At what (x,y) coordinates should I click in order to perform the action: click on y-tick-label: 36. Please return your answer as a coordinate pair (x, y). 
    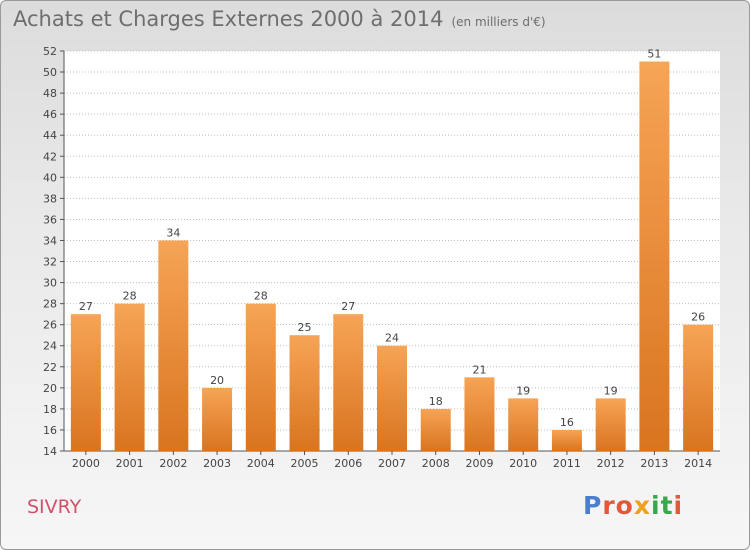
    Looking at the image, I should click on (50, 219).